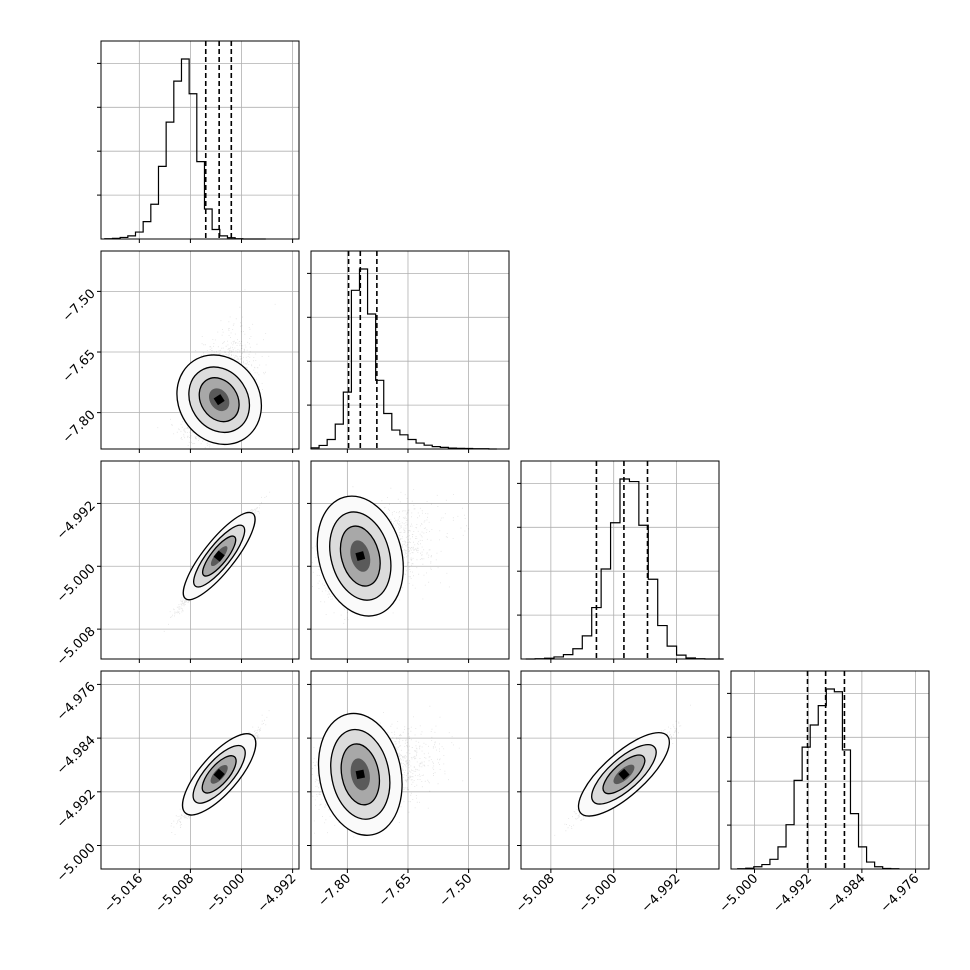 The height and width of the screenshot is (970, 970). What do you see at coordinates (76, 701) in the screenshot?
I see `y-tick-label: −4.976` at bounding box center [76, 701].